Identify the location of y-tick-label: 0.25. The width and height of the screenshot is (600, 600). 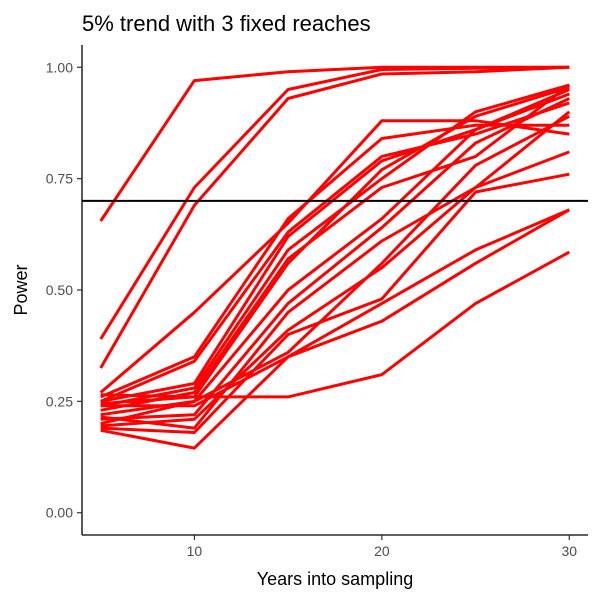
(59, 401).